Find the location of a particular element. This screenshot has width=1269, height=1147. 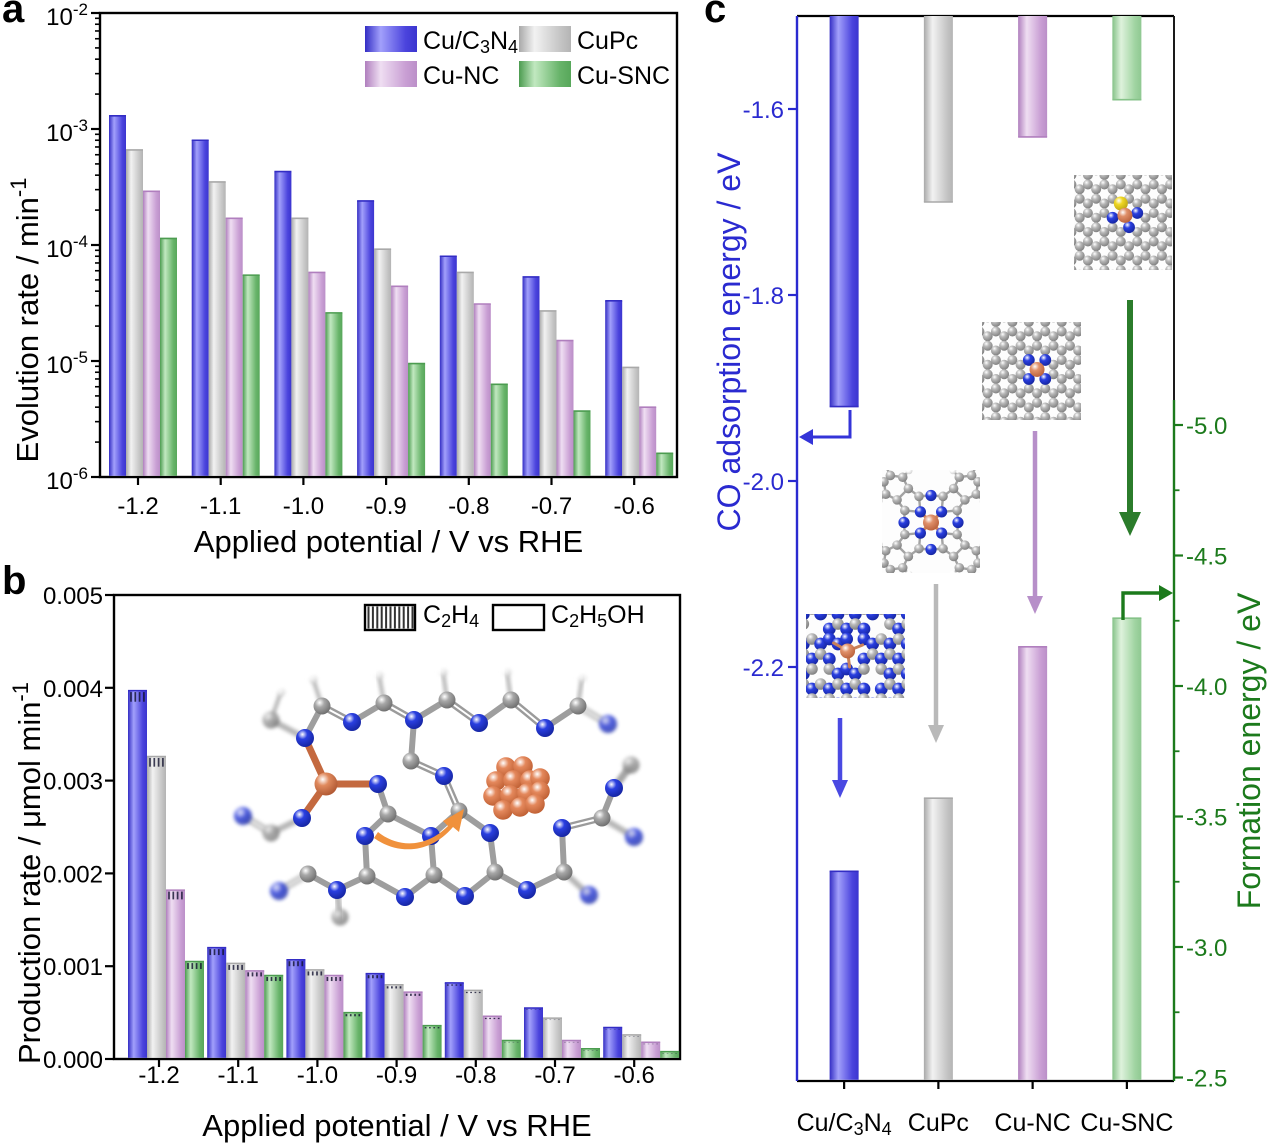

a-x-tick-label: -0.7 is located at coordinates (551, 506).